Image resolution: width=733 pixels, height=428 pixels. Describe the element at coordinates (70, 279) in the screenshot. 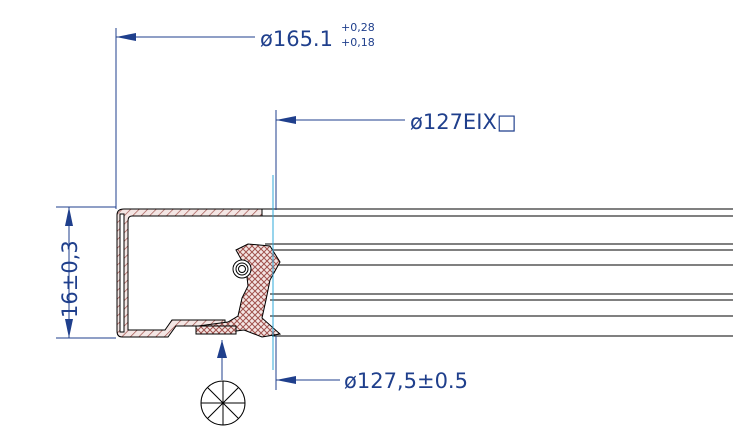

I see `height-value: 16±0,3` at that location.